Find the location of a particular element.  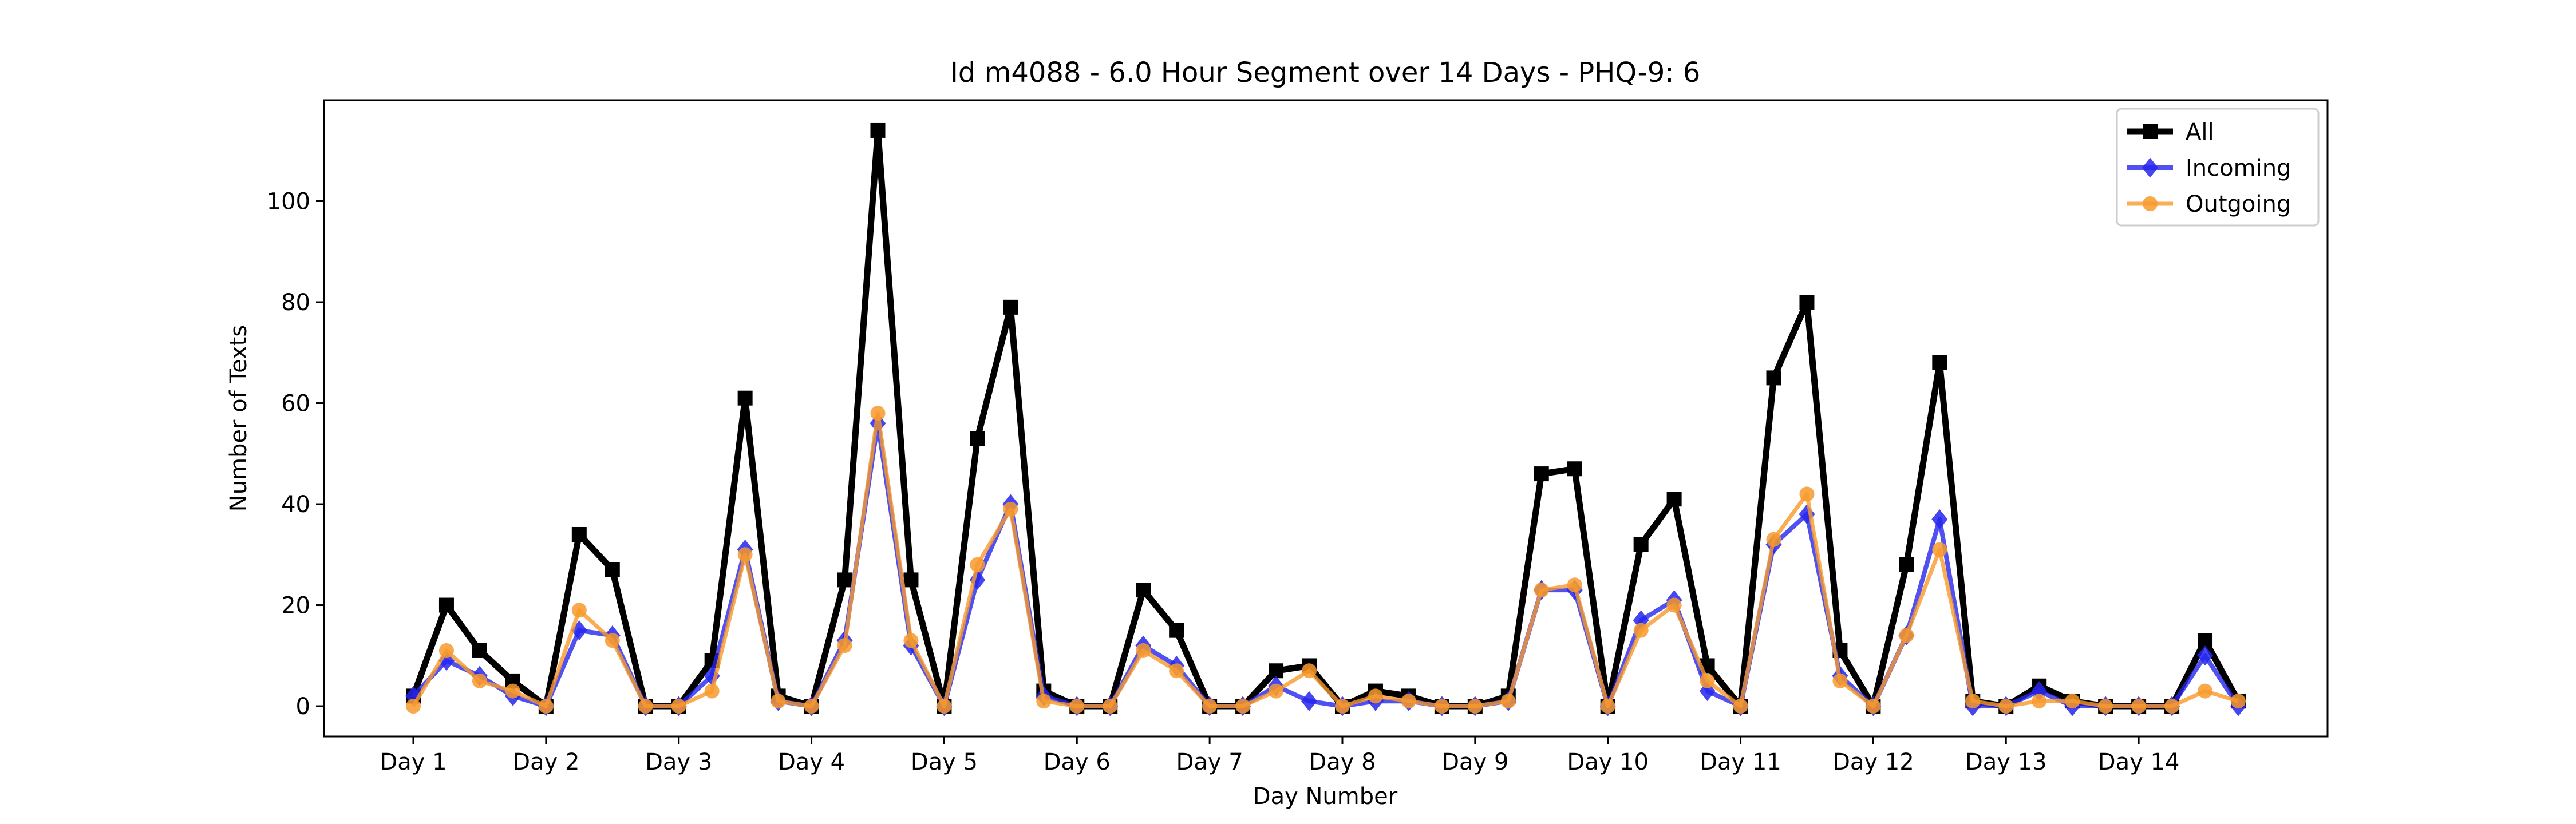

legend-item-incoming: Incoming is located at coordinates (2209, 168).